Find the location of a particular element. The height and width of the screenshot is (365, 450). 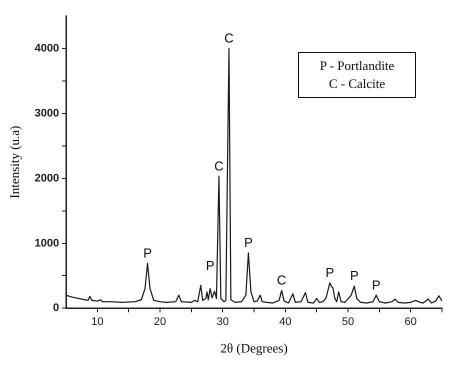

x-tick-label: 10 is located at coordinates (97, 322).